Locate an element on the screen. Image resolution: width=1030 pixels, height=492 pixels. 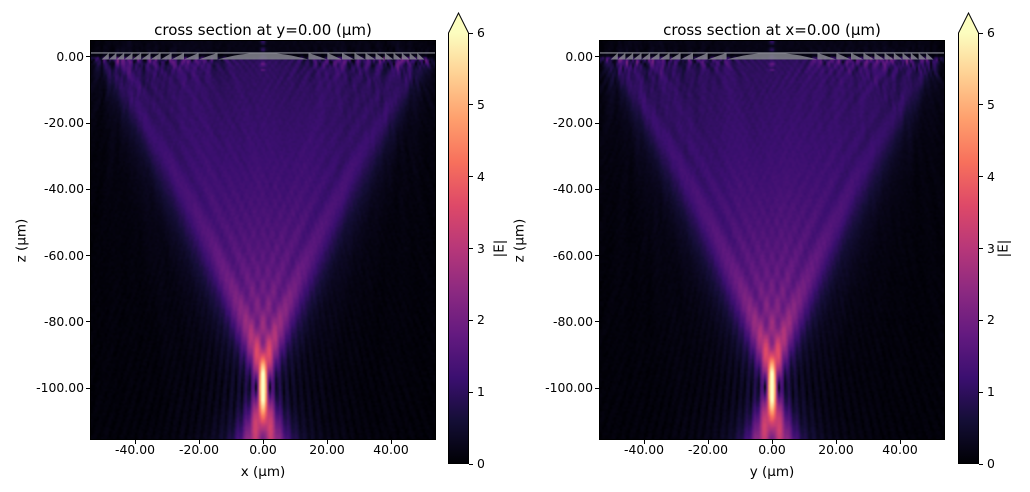
plot-title-left: cross section at y=0.00 (μm) is located at coordinates (263, 30).